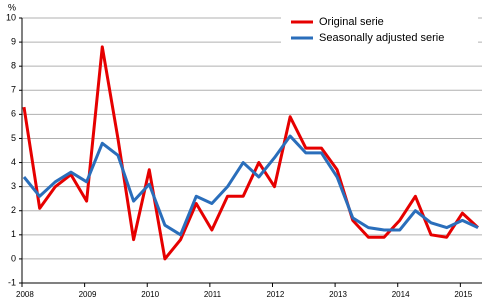  What do you see at coordinates (12, 282) in the screenshot?
I see `y-tick-label: -1` at bounding box center [12, 282].